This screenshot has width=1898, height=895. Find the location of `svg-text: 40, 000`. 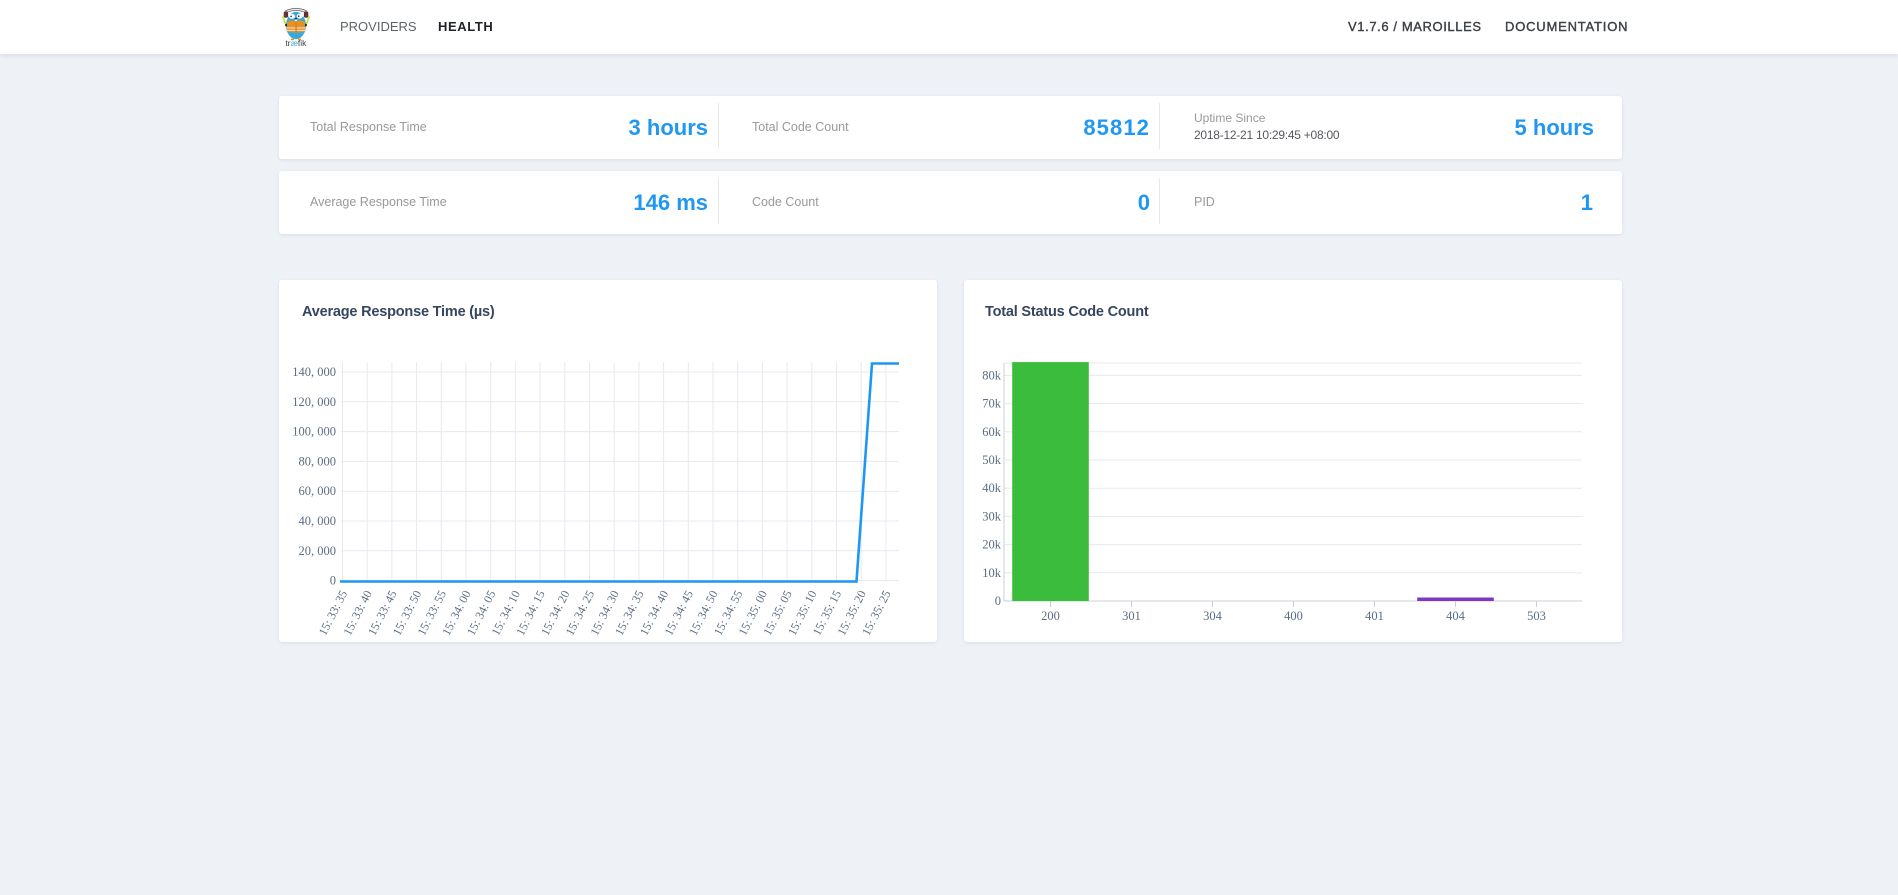

svg-text: 40, 000 is located at coordinates (318, 521).